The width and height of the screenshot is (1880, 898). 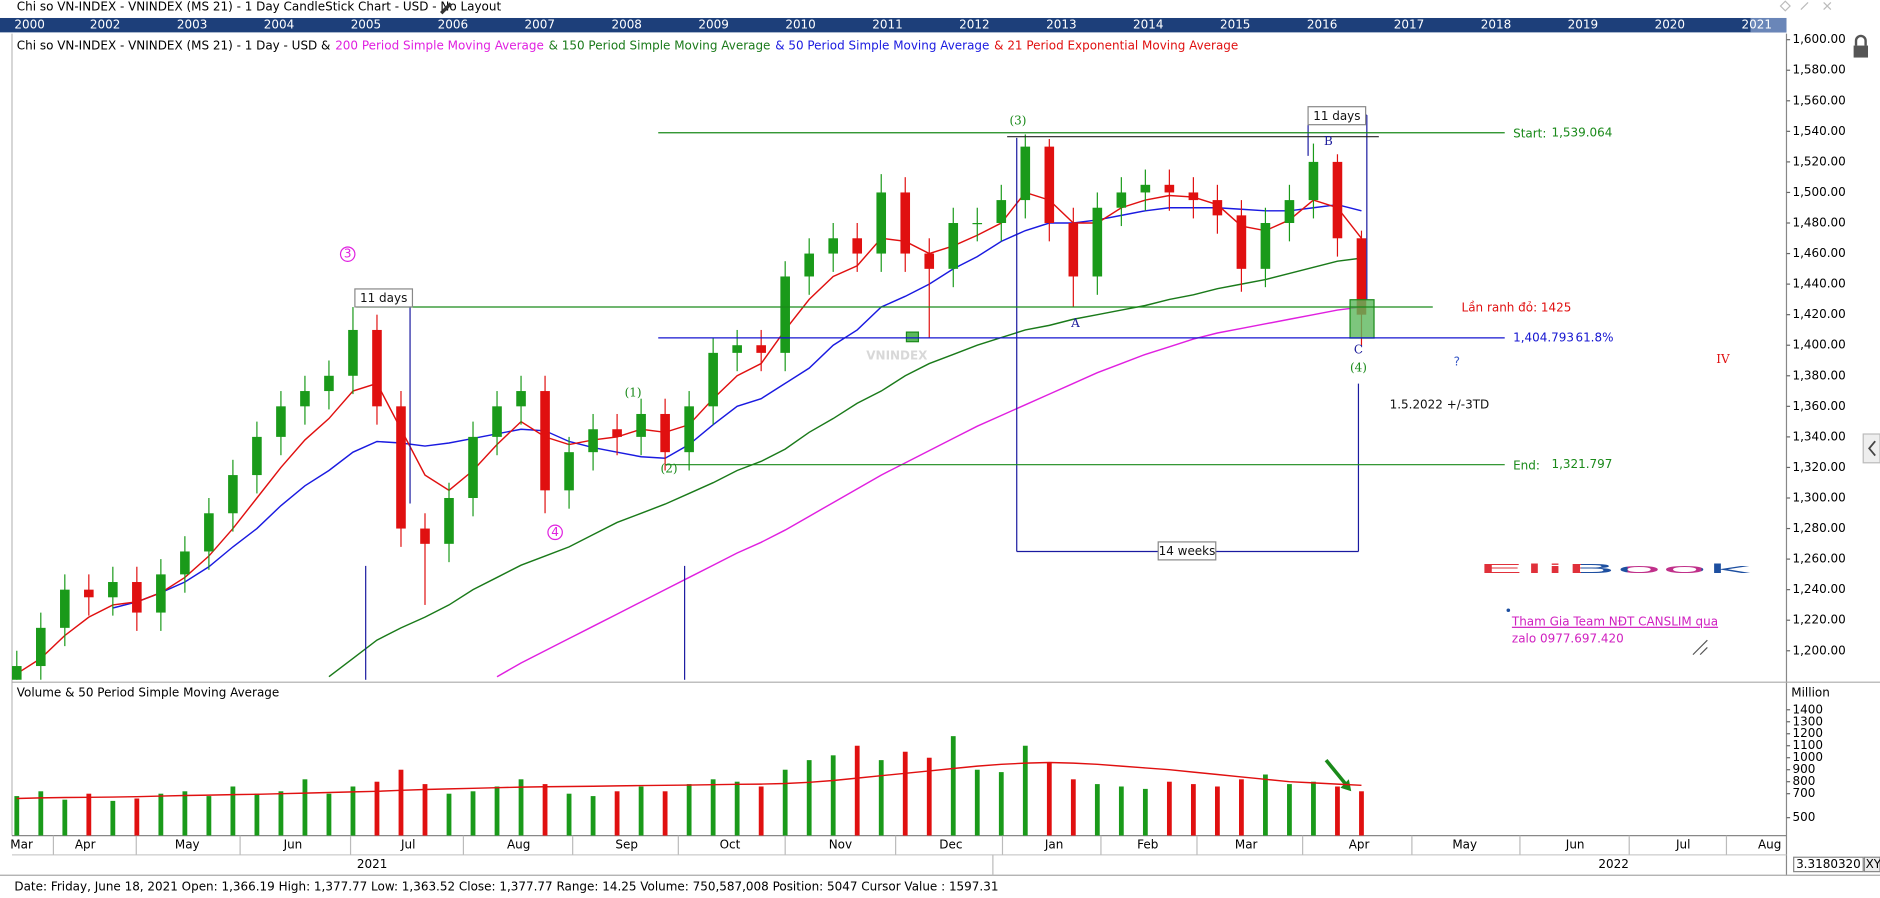 I want to click on y-tick-label: 1,340.00, so click(x=1818, y=436).